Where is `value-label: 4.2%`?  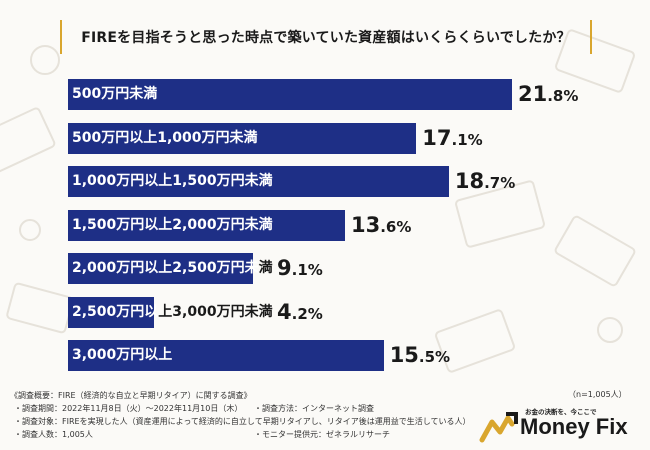 value-label: 4.2% is located at coordinates (300, 311).